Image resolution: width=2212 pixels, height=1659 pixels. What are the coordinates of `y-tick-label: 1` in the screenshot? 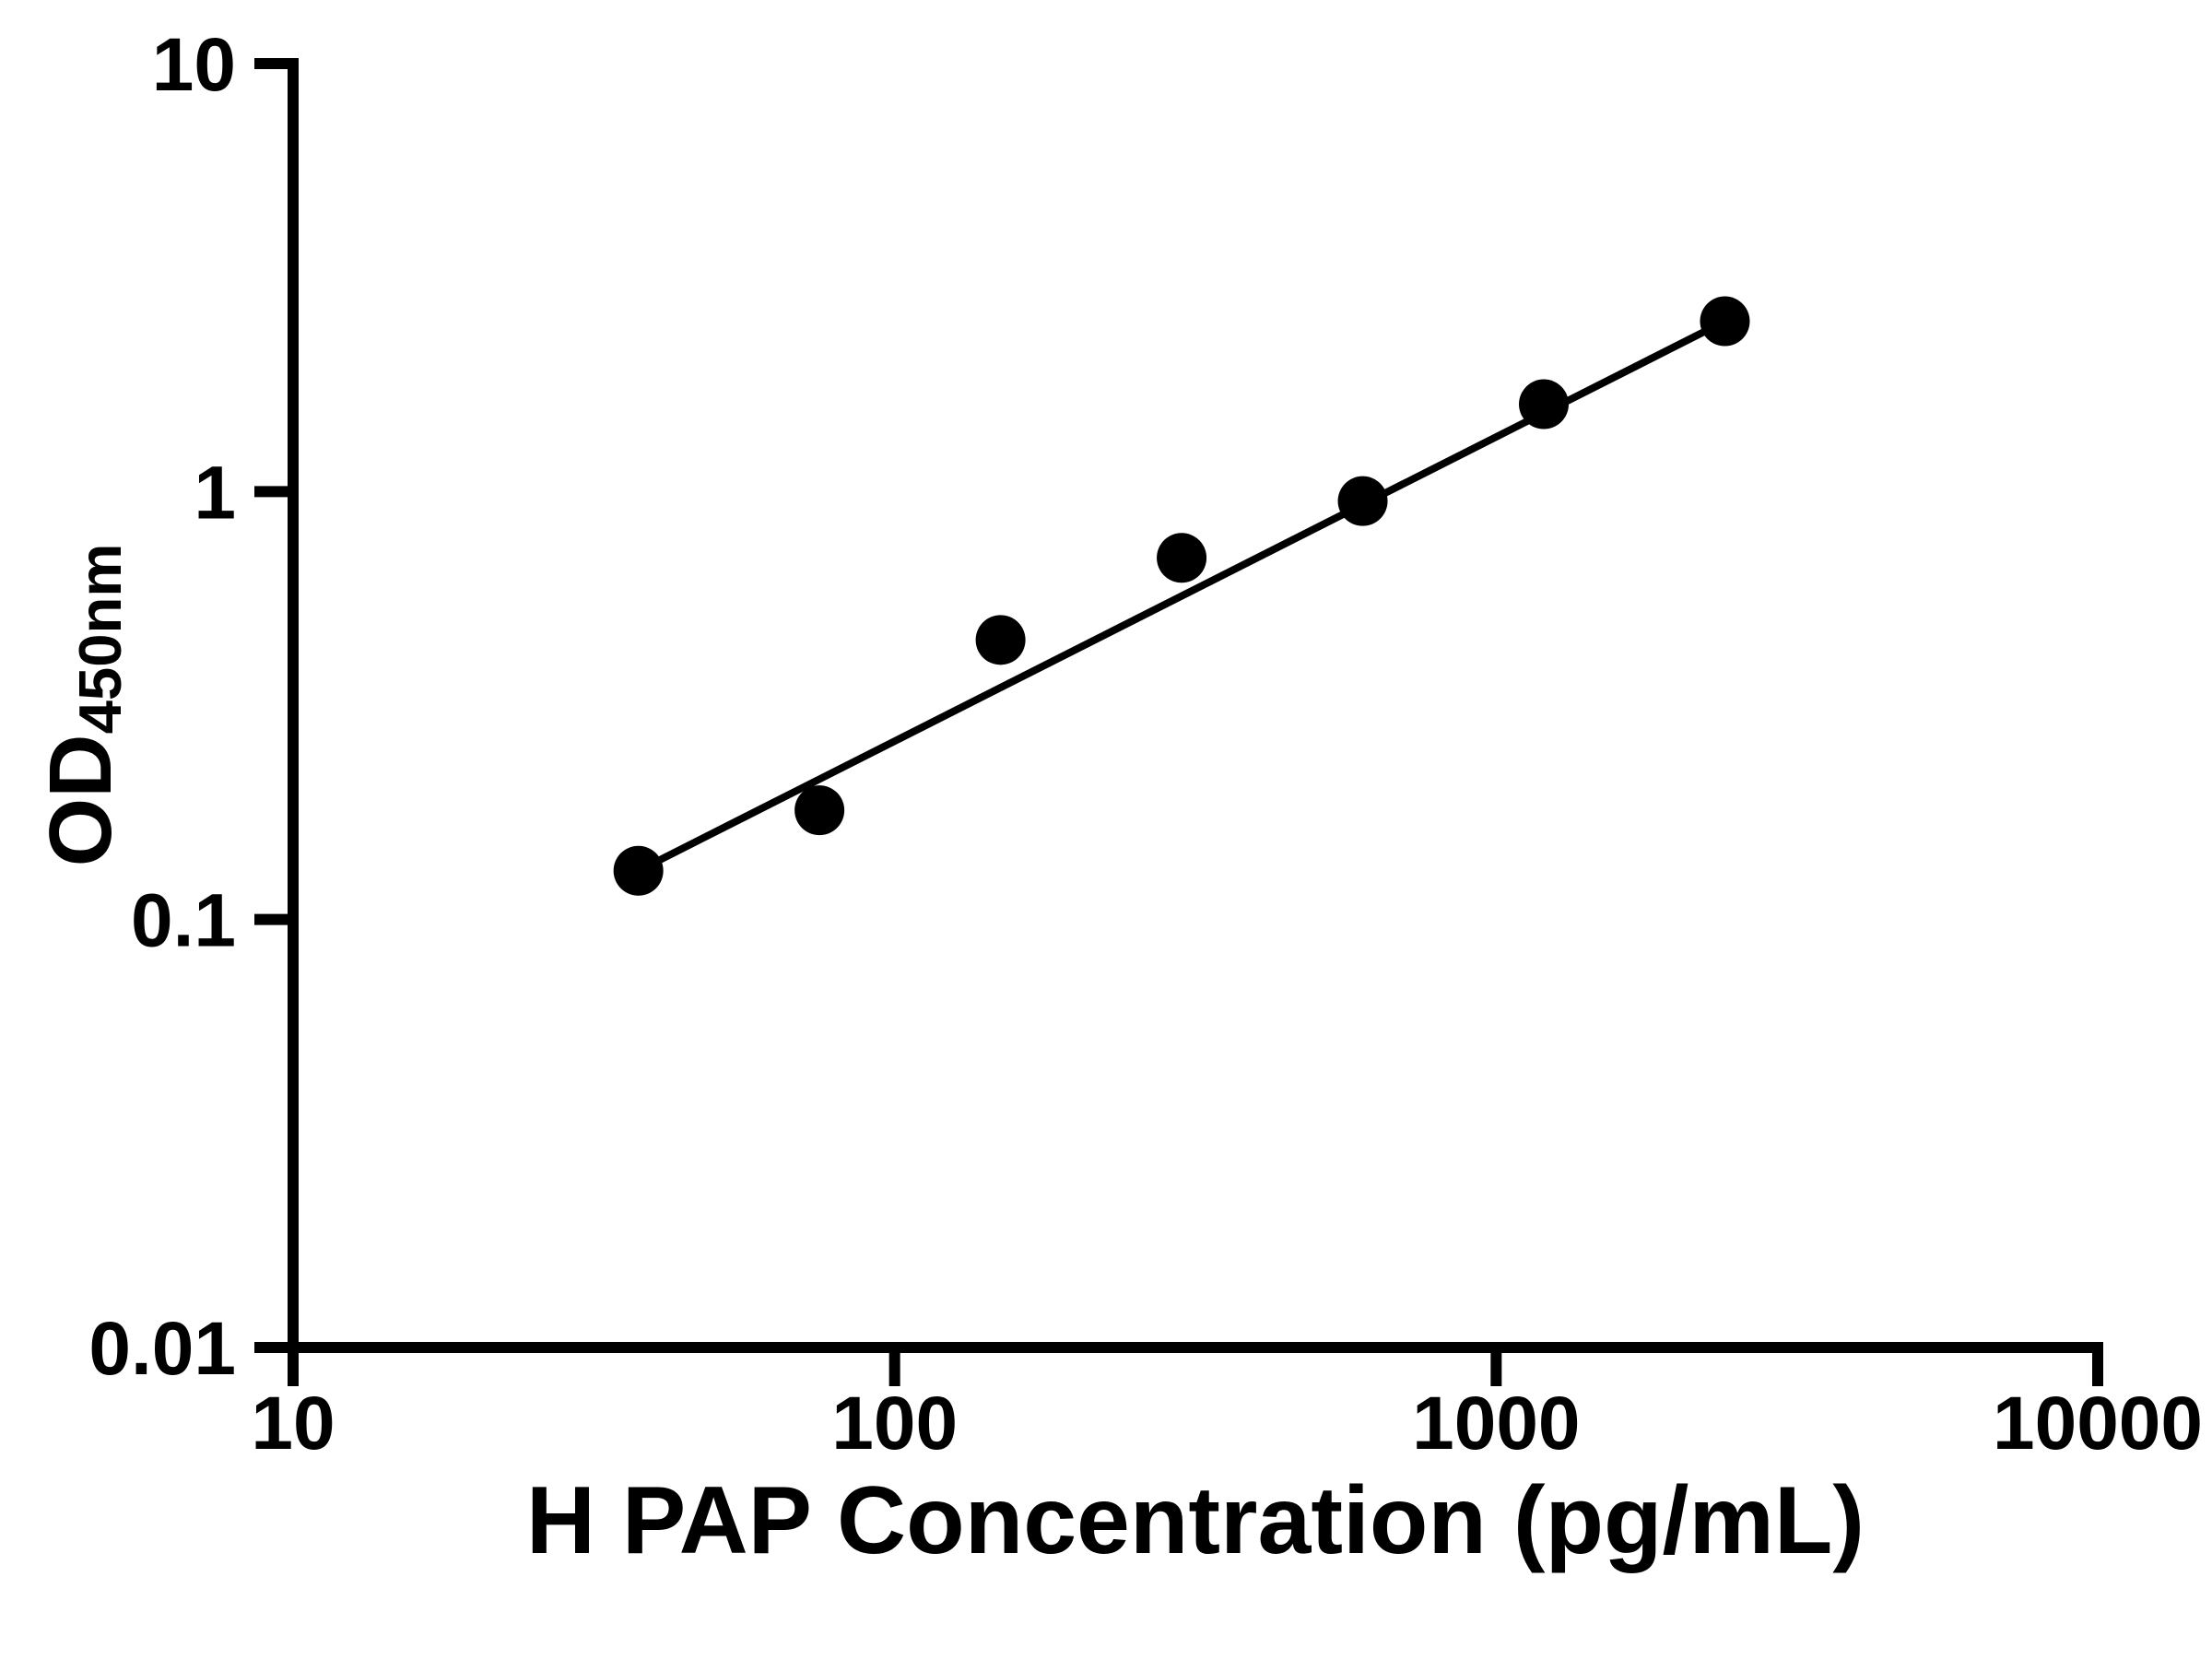 It's located at (215, 493).